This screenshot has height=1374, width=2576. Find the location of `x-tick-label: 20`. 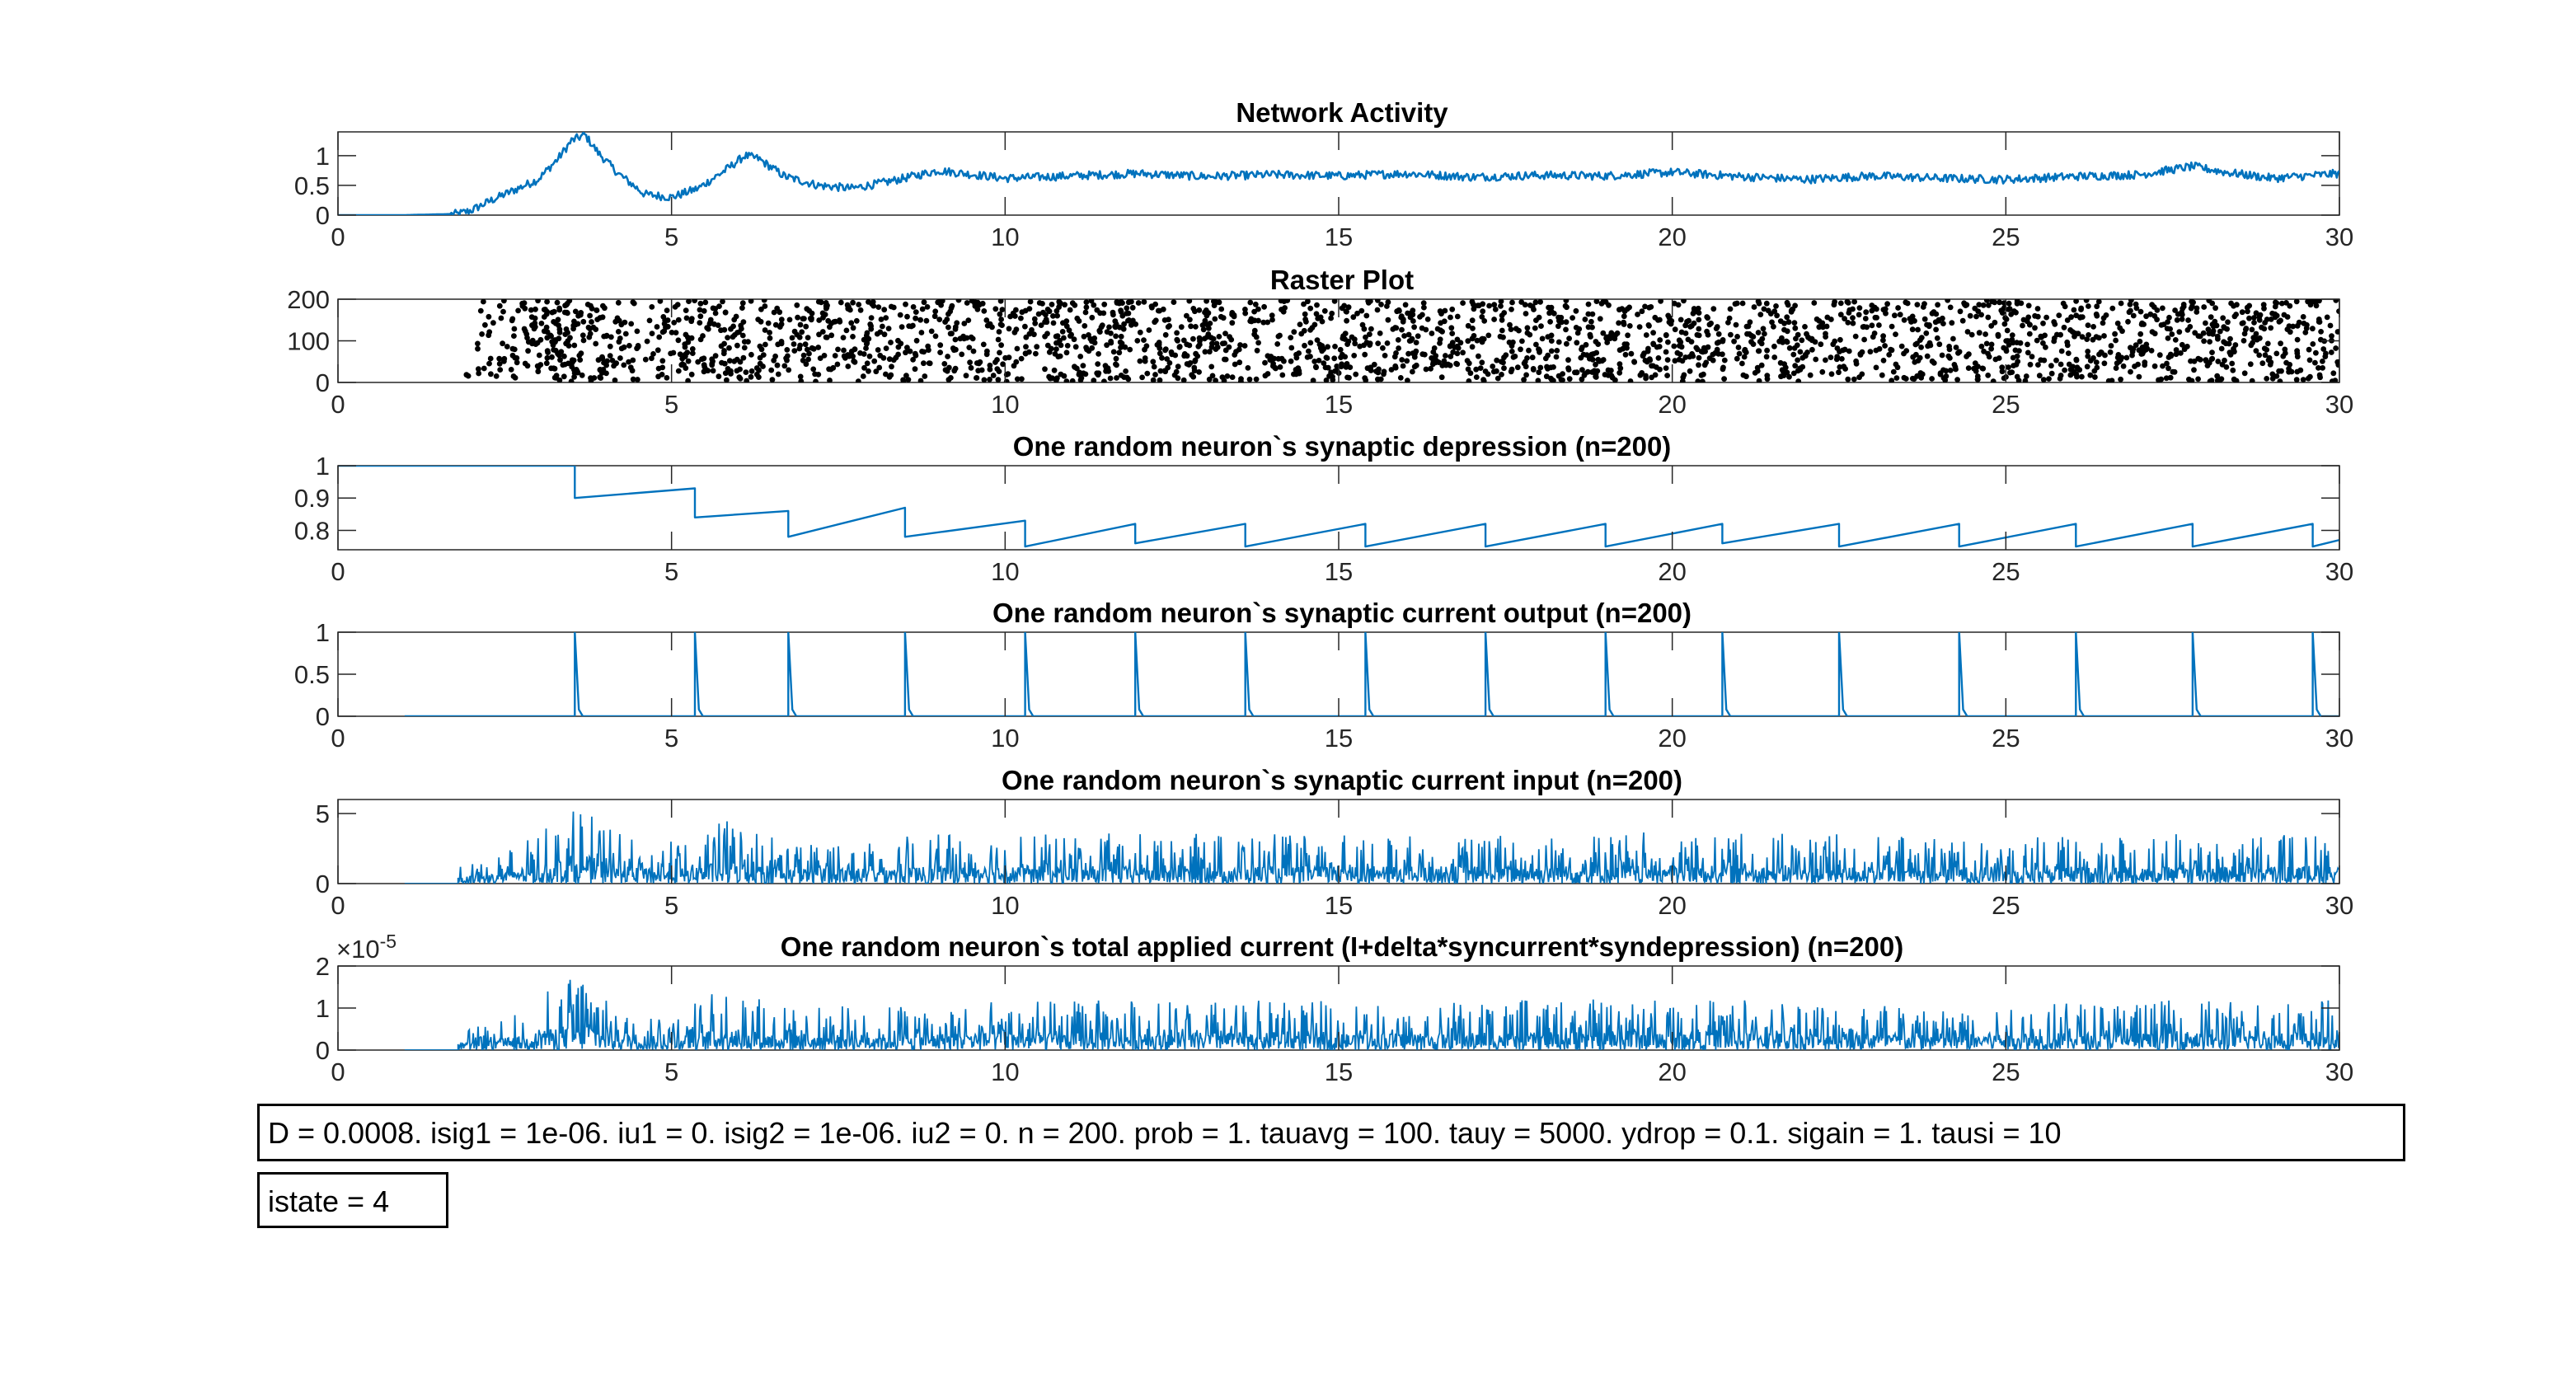

x-tick-label: 20 is located at coordinates (1672, 571).